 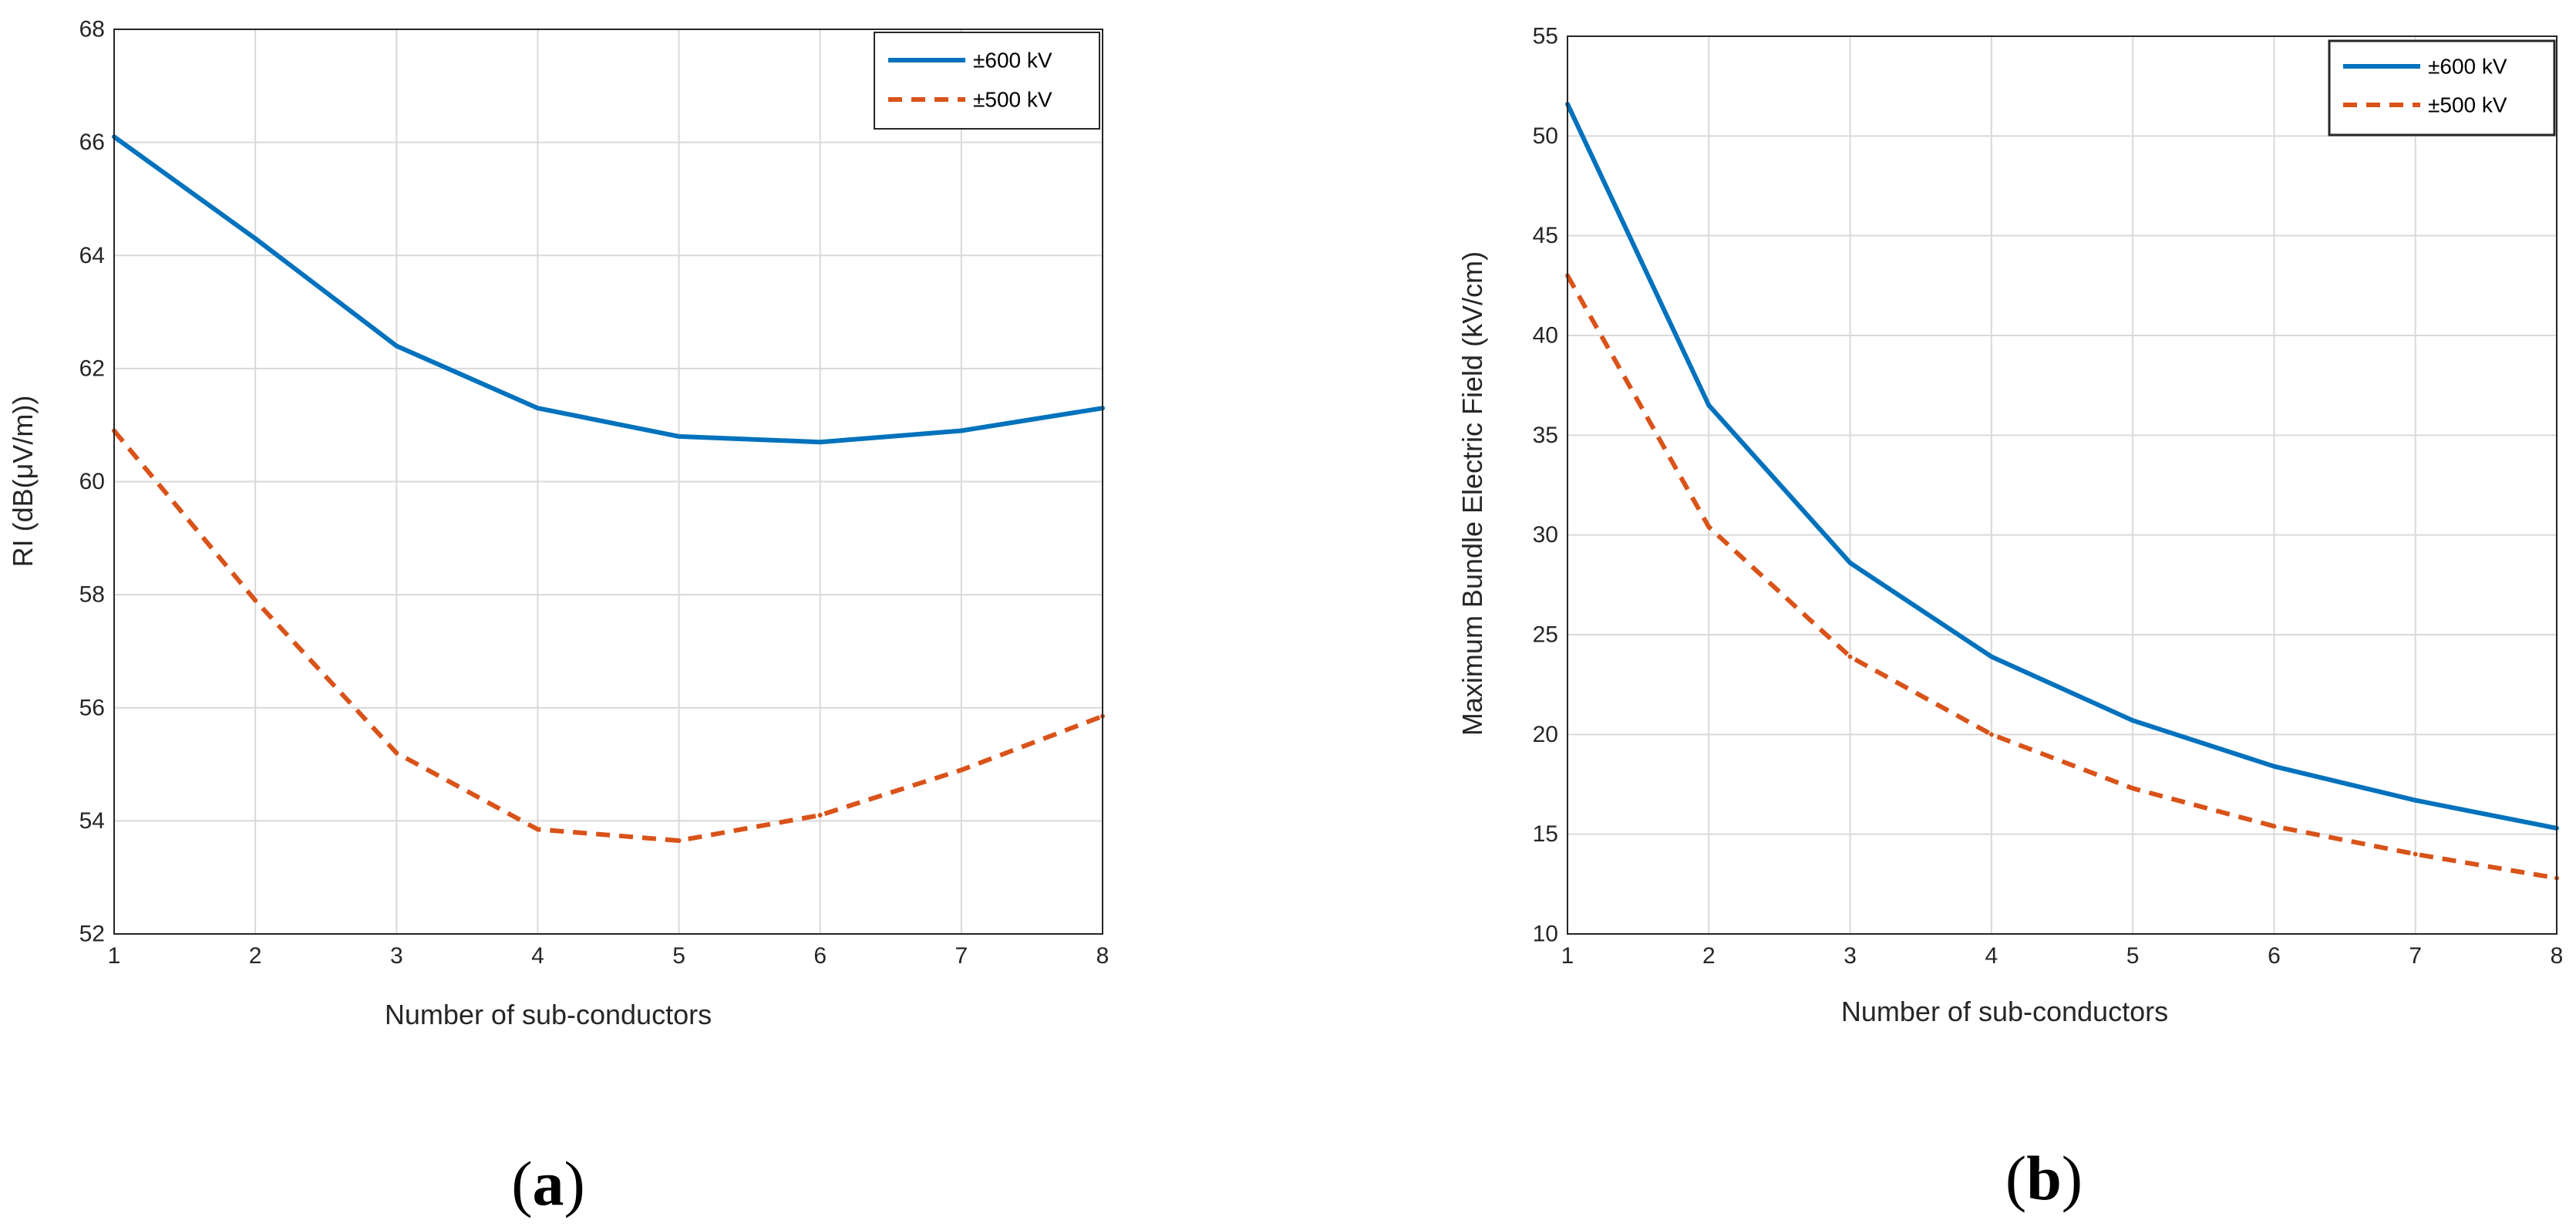 I want to click on chart-b-legend-box, so click(x=2442, y=88).